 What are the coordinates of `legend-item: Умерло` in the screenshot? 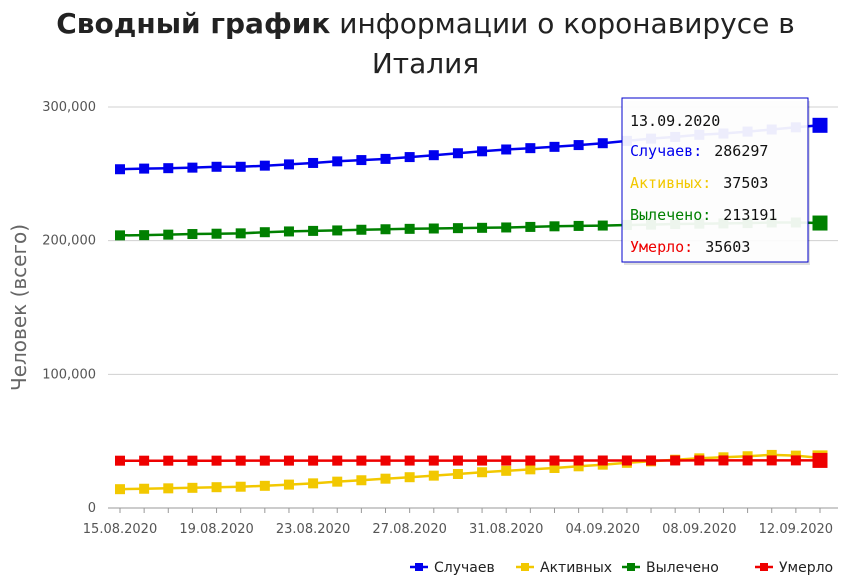 It's located at (794, 568).